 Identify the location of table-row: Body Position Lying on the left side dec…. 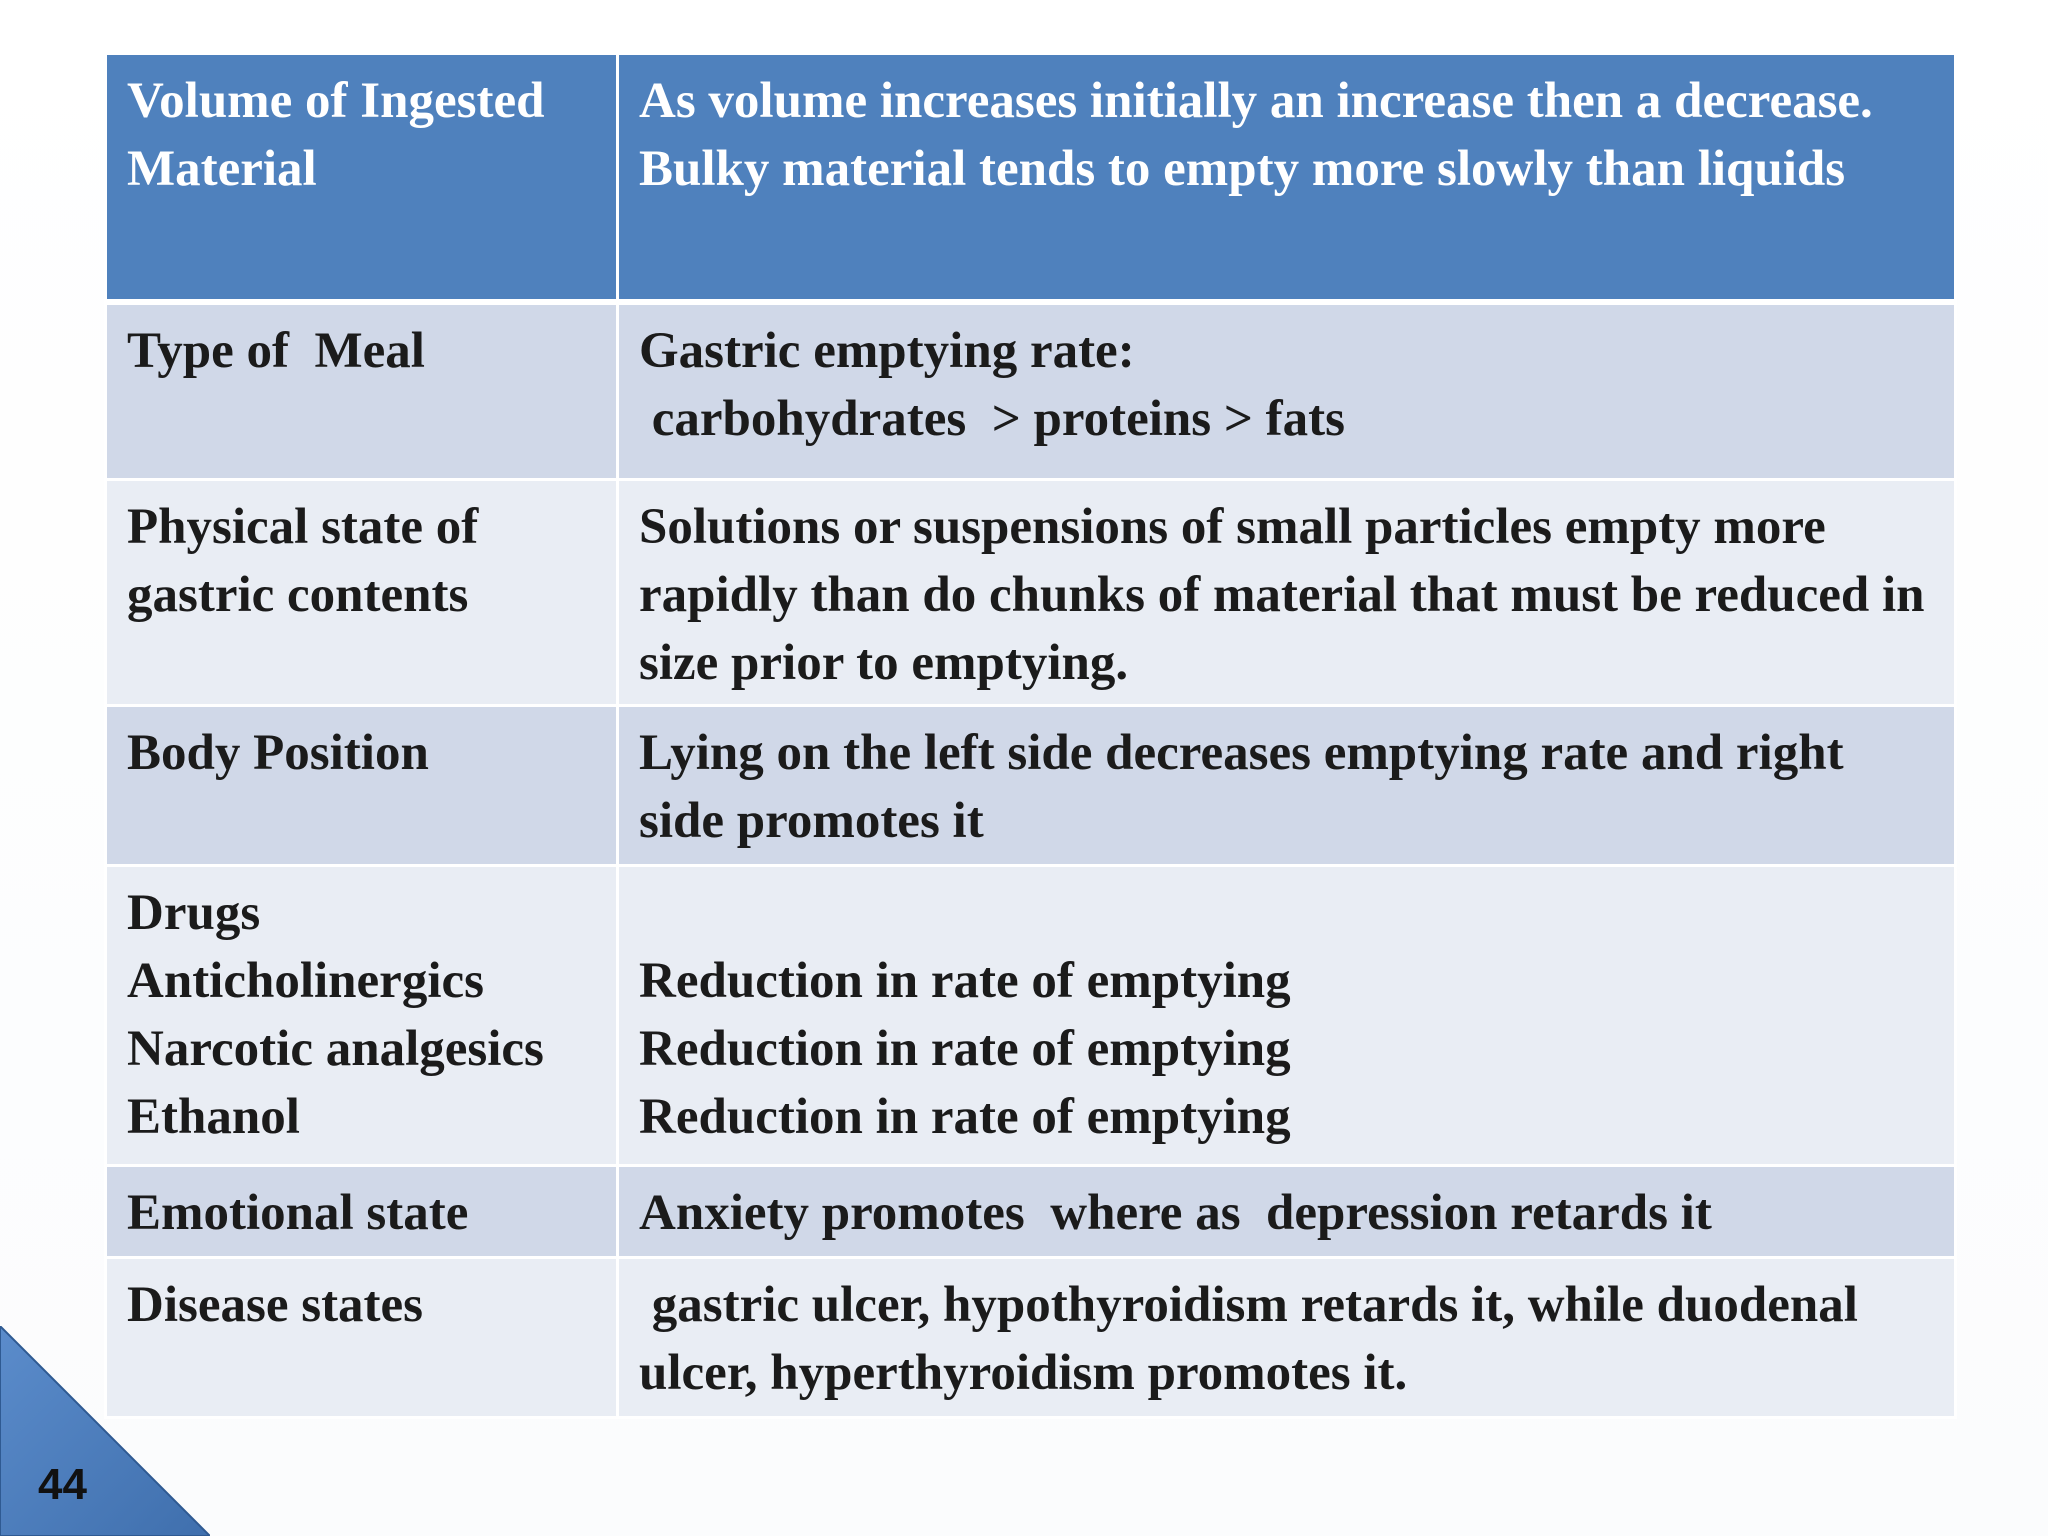
(1030, 785).